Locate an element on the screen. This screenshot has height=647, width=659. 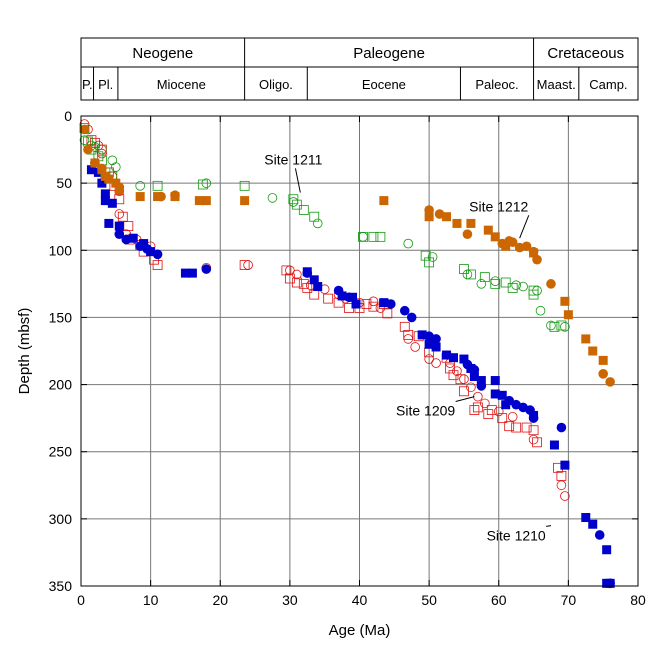
epoch-label: Paleoc. is located at coordinates (496, 84).